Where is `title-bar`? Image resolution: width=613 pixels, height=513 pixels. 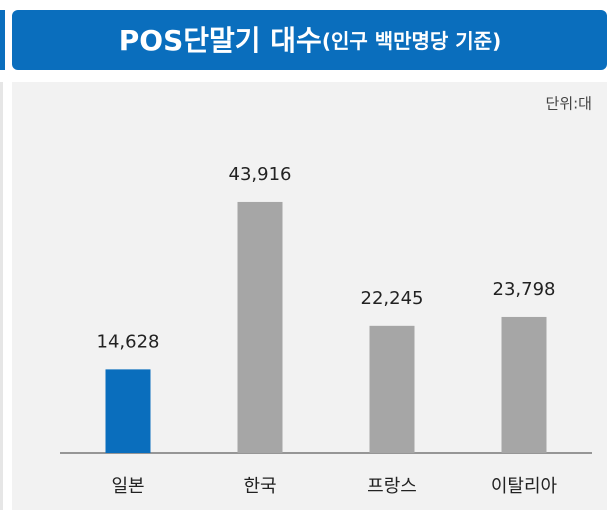
title-bar is located at coordinates (309, 40).